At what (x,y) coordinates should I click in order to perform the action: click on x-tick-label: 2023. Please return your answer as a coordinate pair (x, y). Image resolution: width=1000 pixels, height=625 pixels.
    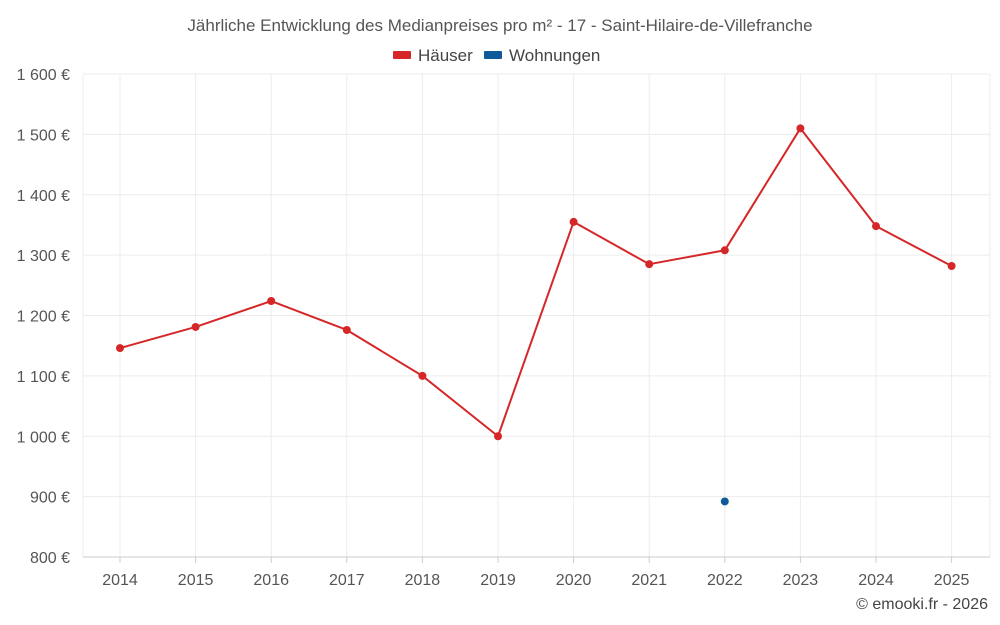
    Looking at the image, I should click on (801, 580).